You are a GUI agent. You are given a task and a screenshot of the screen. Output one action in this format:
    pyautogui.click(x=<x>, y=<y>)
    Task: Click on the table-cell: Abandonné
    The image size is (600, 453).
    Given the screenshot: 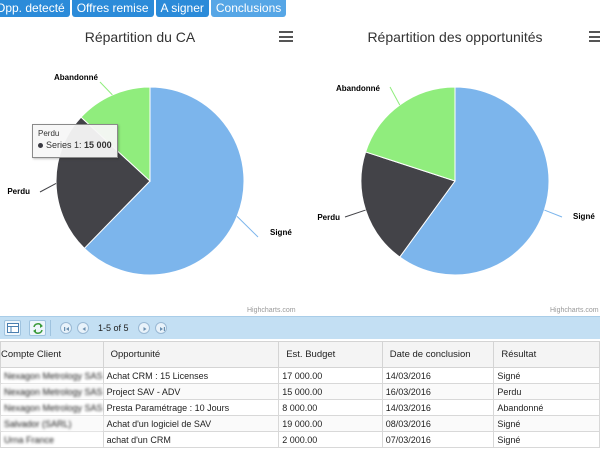 What is the action you would take?
    pyautogui.click(x=546, y=407)
    